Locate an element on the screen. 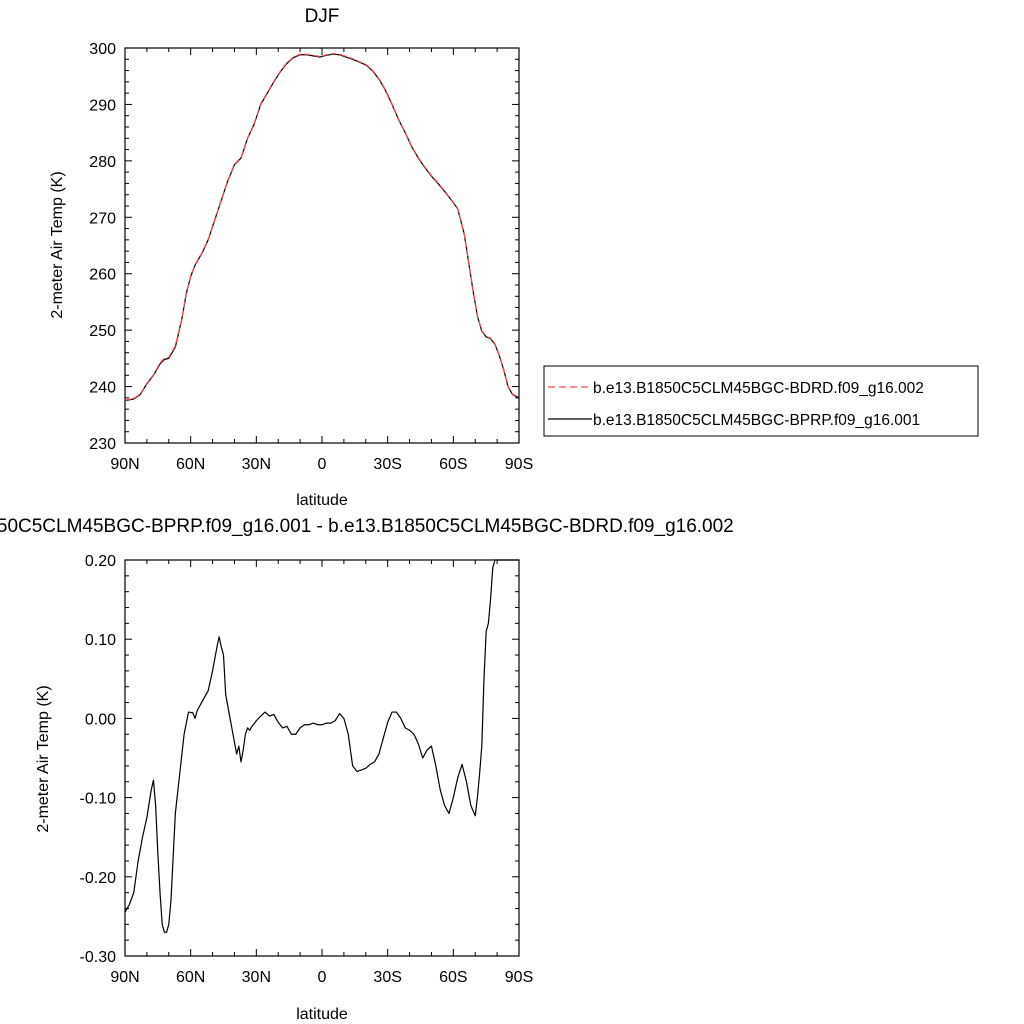 The image size is (1024, 1024). y-tick-label: 0.00 is located at coordinates (100, 719).